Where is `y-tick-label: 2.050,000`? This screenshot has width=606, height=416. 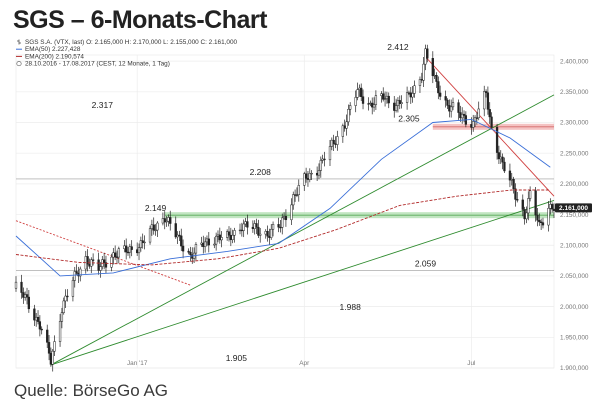
y-tick-label: 2.050,000 is located at coordinates (574, 276).